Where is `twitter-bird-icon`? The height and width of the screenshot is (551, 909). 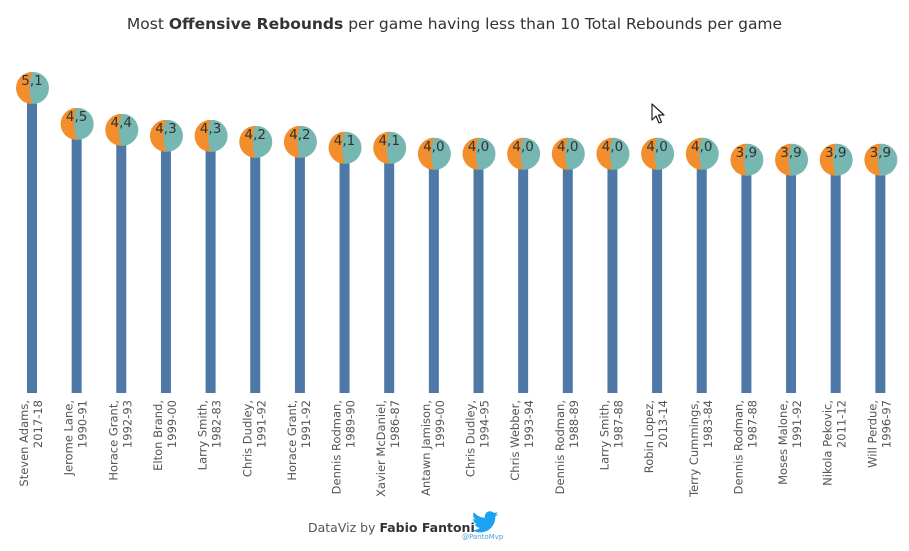
twitter-bird-icon is located at coordinates (485, 522).